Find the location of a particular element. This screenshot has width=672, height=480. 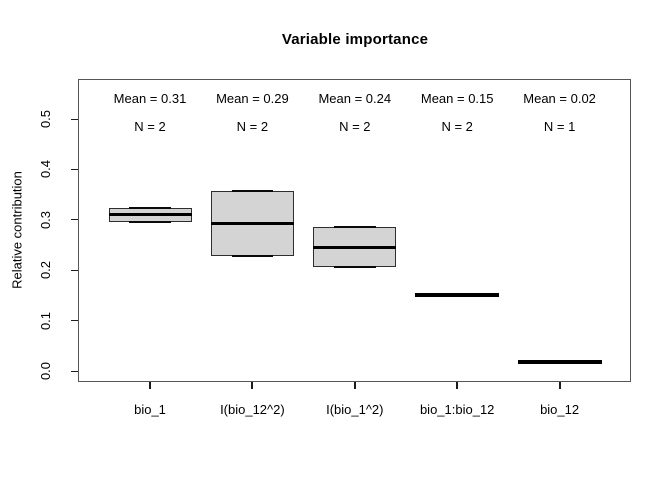

mean-annotation: Mean = 0.02 is located at coordinates (559, 98).